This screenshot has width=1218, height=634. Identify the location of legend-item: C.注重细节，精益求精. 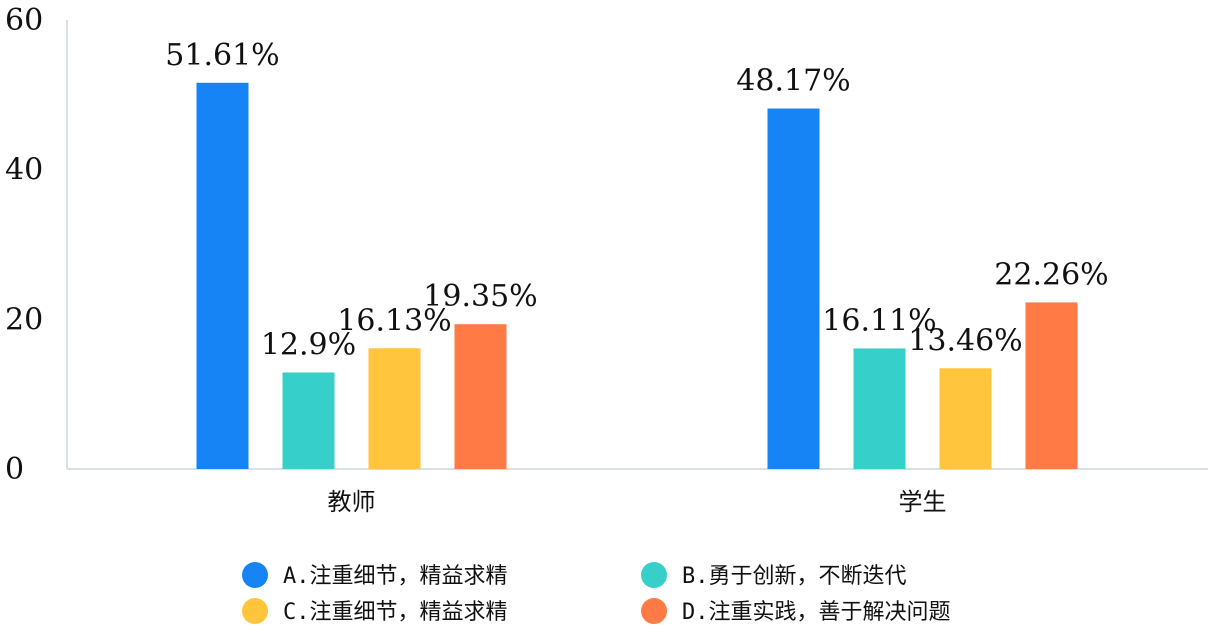
(375, 611).